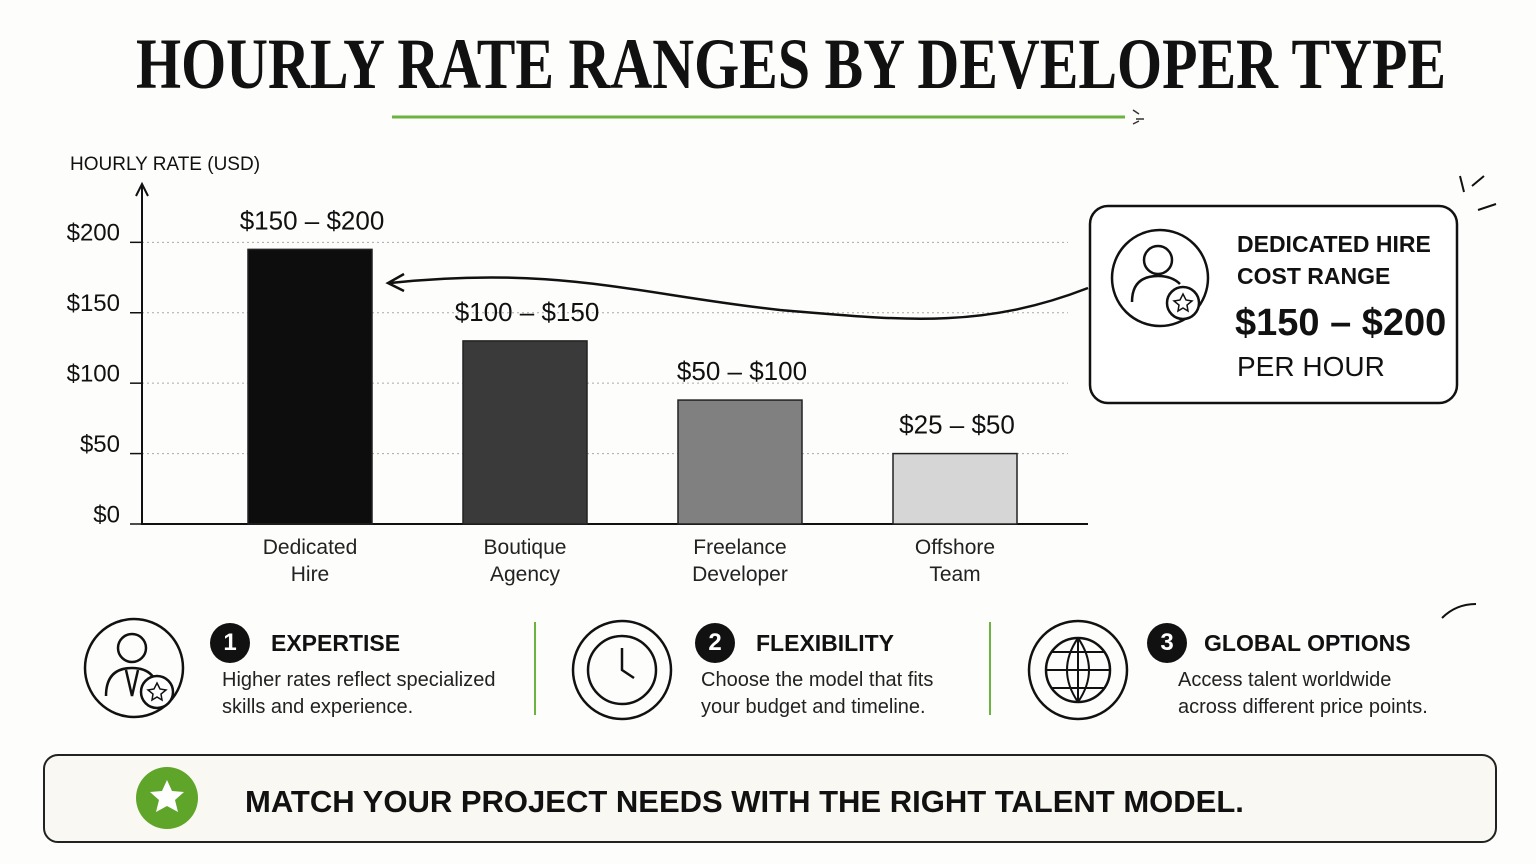 This screenshot has height=864, width=1536. Describe the element at coordinates (395, 282) in the screenshot. I see `callout-arrowhead` at that location.